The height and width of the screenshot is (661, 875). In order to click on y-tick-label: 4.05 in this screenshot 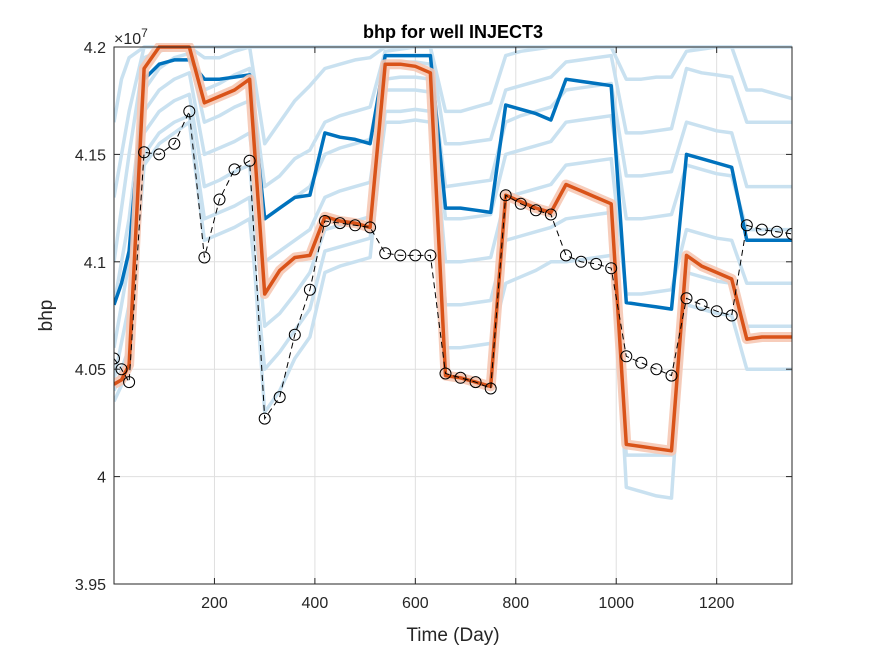, I will do `click(90, 370)`.